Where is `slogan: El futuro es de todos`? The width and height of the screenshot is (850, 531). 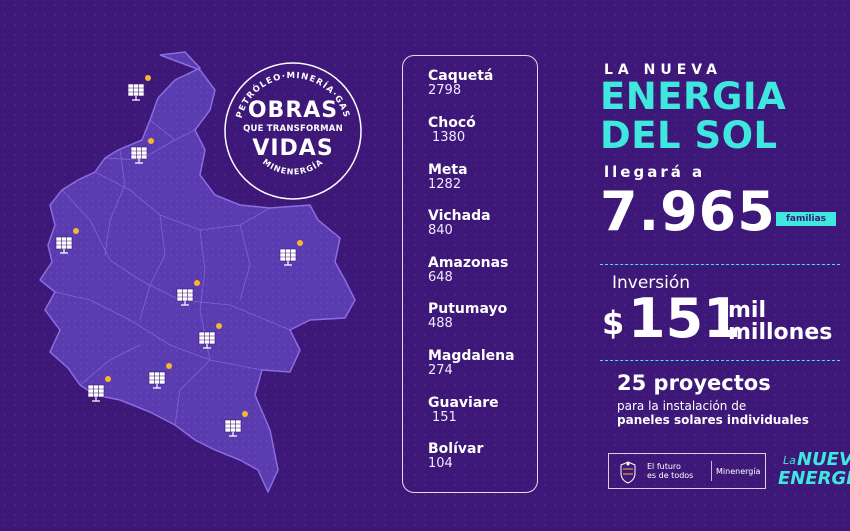
slogan: El futuro es de todos is located at coordinates (670, 471).